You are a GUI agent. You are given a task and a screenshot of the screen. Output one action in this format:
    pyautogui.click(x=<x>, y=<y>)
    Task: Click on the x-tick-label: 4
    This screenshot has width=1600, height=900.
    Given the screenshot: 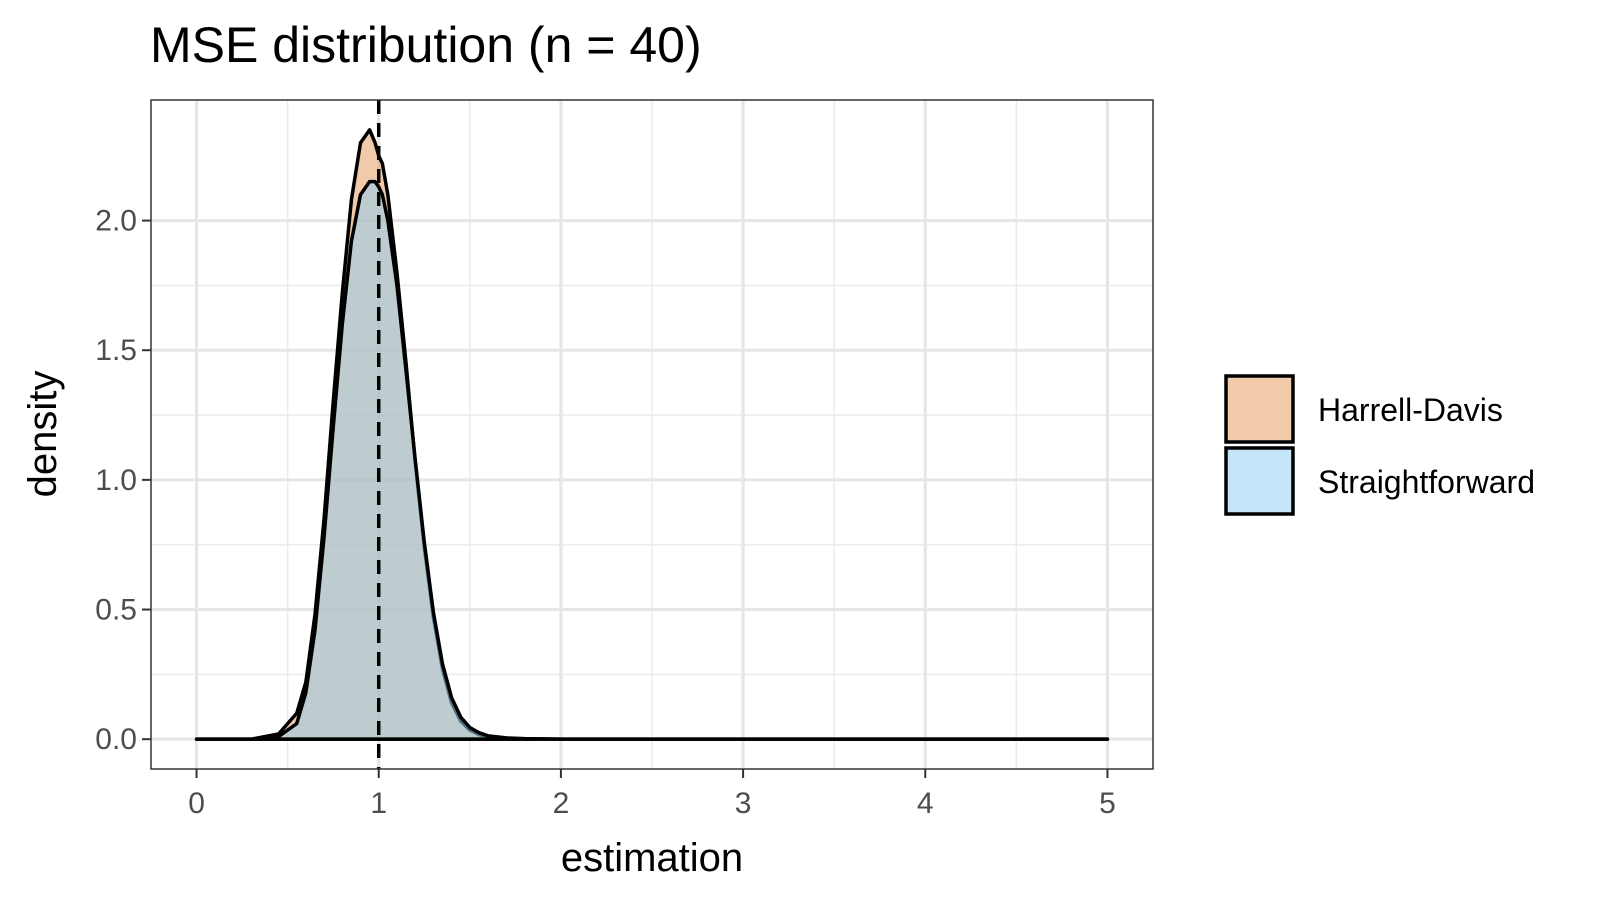 What is the action you would take?
    pyautogui.click(x=925, y=803)
    